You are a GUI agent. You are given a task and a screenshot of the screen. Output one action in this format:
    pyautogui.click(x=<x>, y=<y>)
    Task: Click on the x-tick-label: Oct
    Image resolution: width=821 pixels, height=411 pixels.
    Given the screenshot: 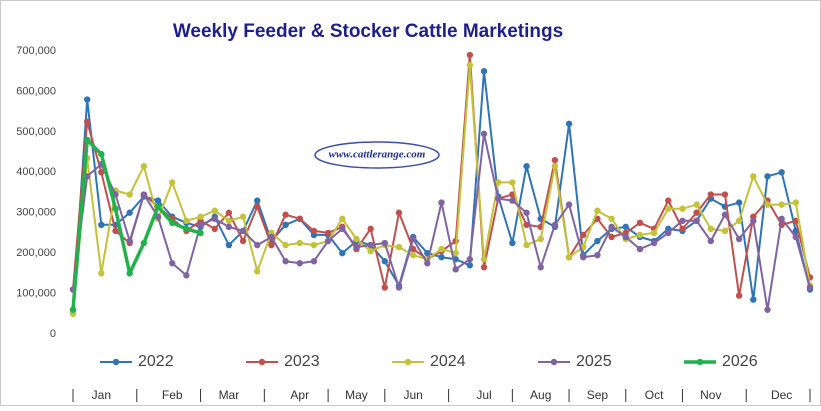 What is the action you would take?
    pyautogui.click(x=654, y=395)
    